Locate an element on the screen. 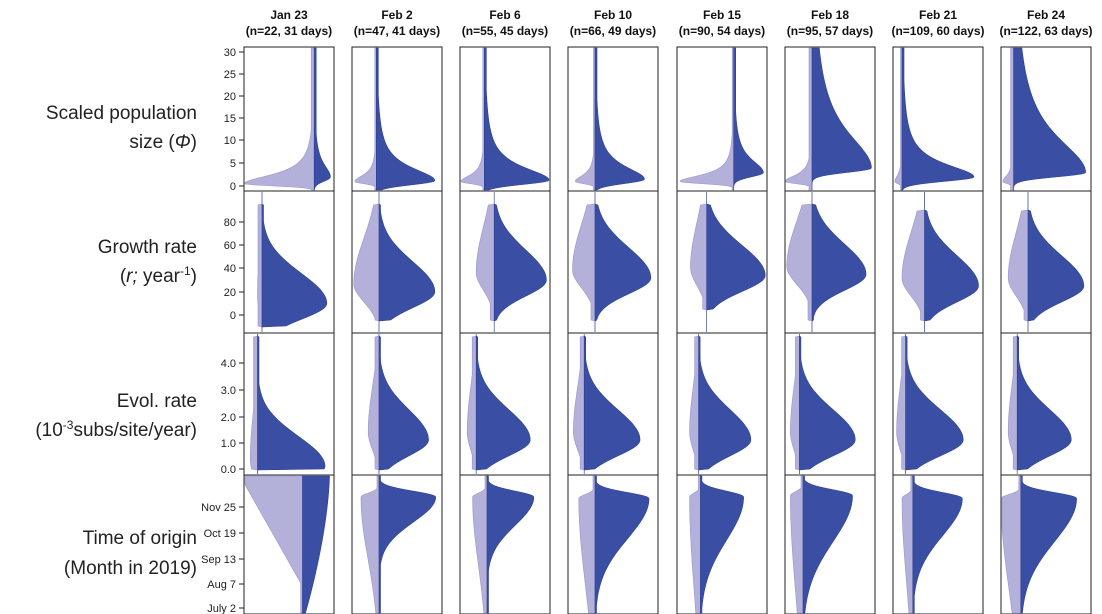 The width and height of the screenshot is (1102, 614). column-subtitle: (n=95, 57 days) is located at coordinates (830, 31).